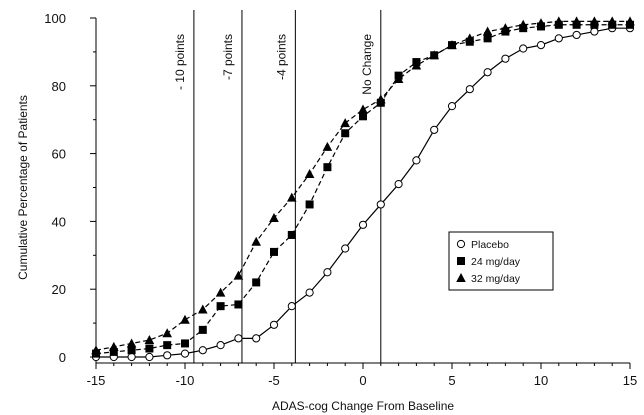  What do you see at coordinates (274, 380) in the screenshot?
I see `x-tick-label: -5` at bounding box center [274, 380].